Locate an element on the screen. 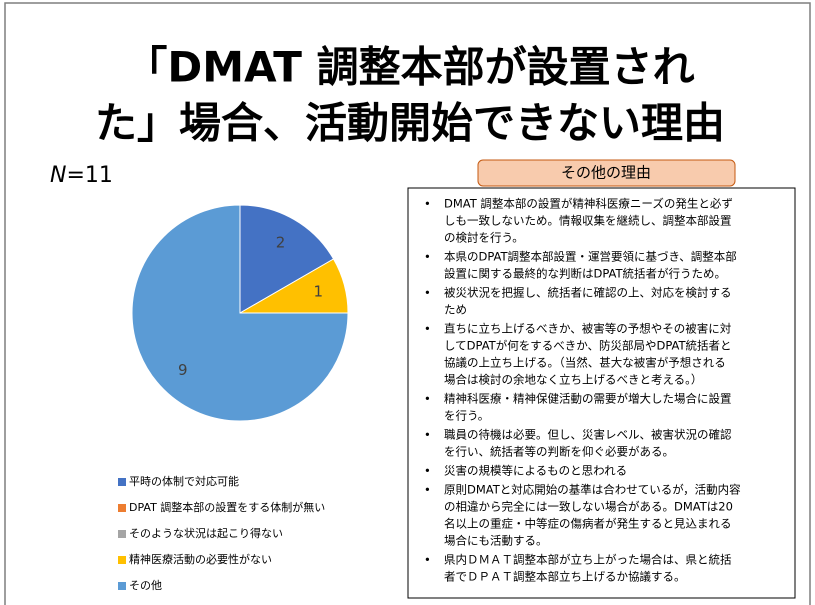 The image size is (815, 605). reason-line: 職員の待機は必要。但し、災害レベル、被害状況の確認 is located at coordinates (588, 435).